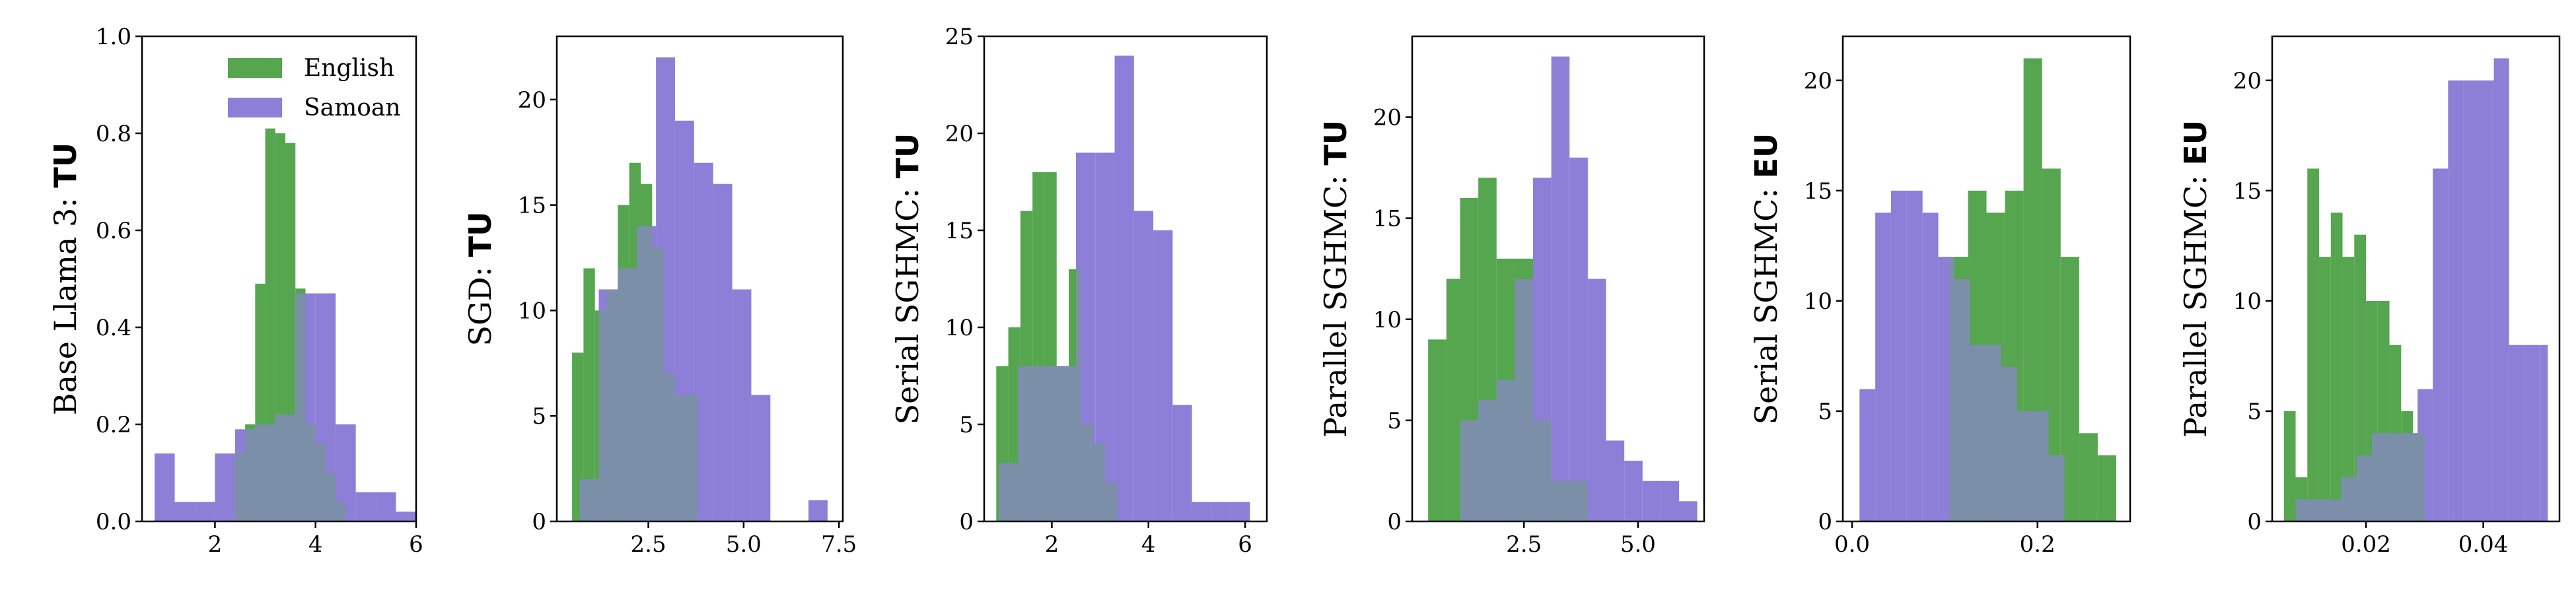 The width and height of the screenshot is (2576, 594). Describe the element at coordinates (1766, 301) in the screenshot. I see `y-axis-label-prefix: Serial SGHMC:` at that location.